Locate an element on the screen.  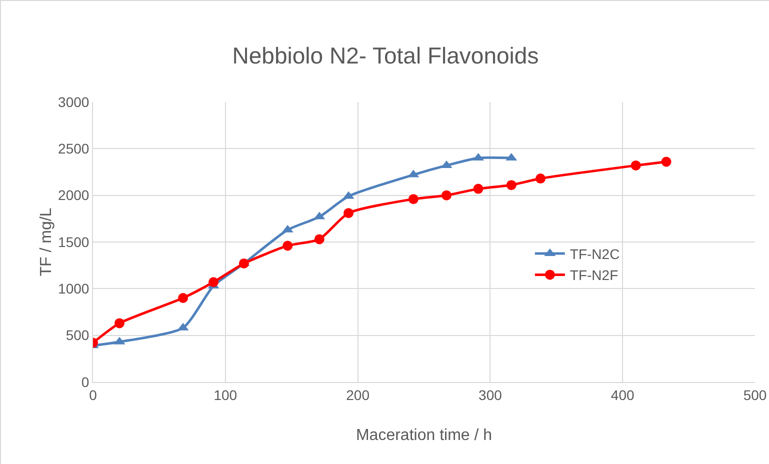
x-tick-label: 400 is located at coordinates (622, 394).